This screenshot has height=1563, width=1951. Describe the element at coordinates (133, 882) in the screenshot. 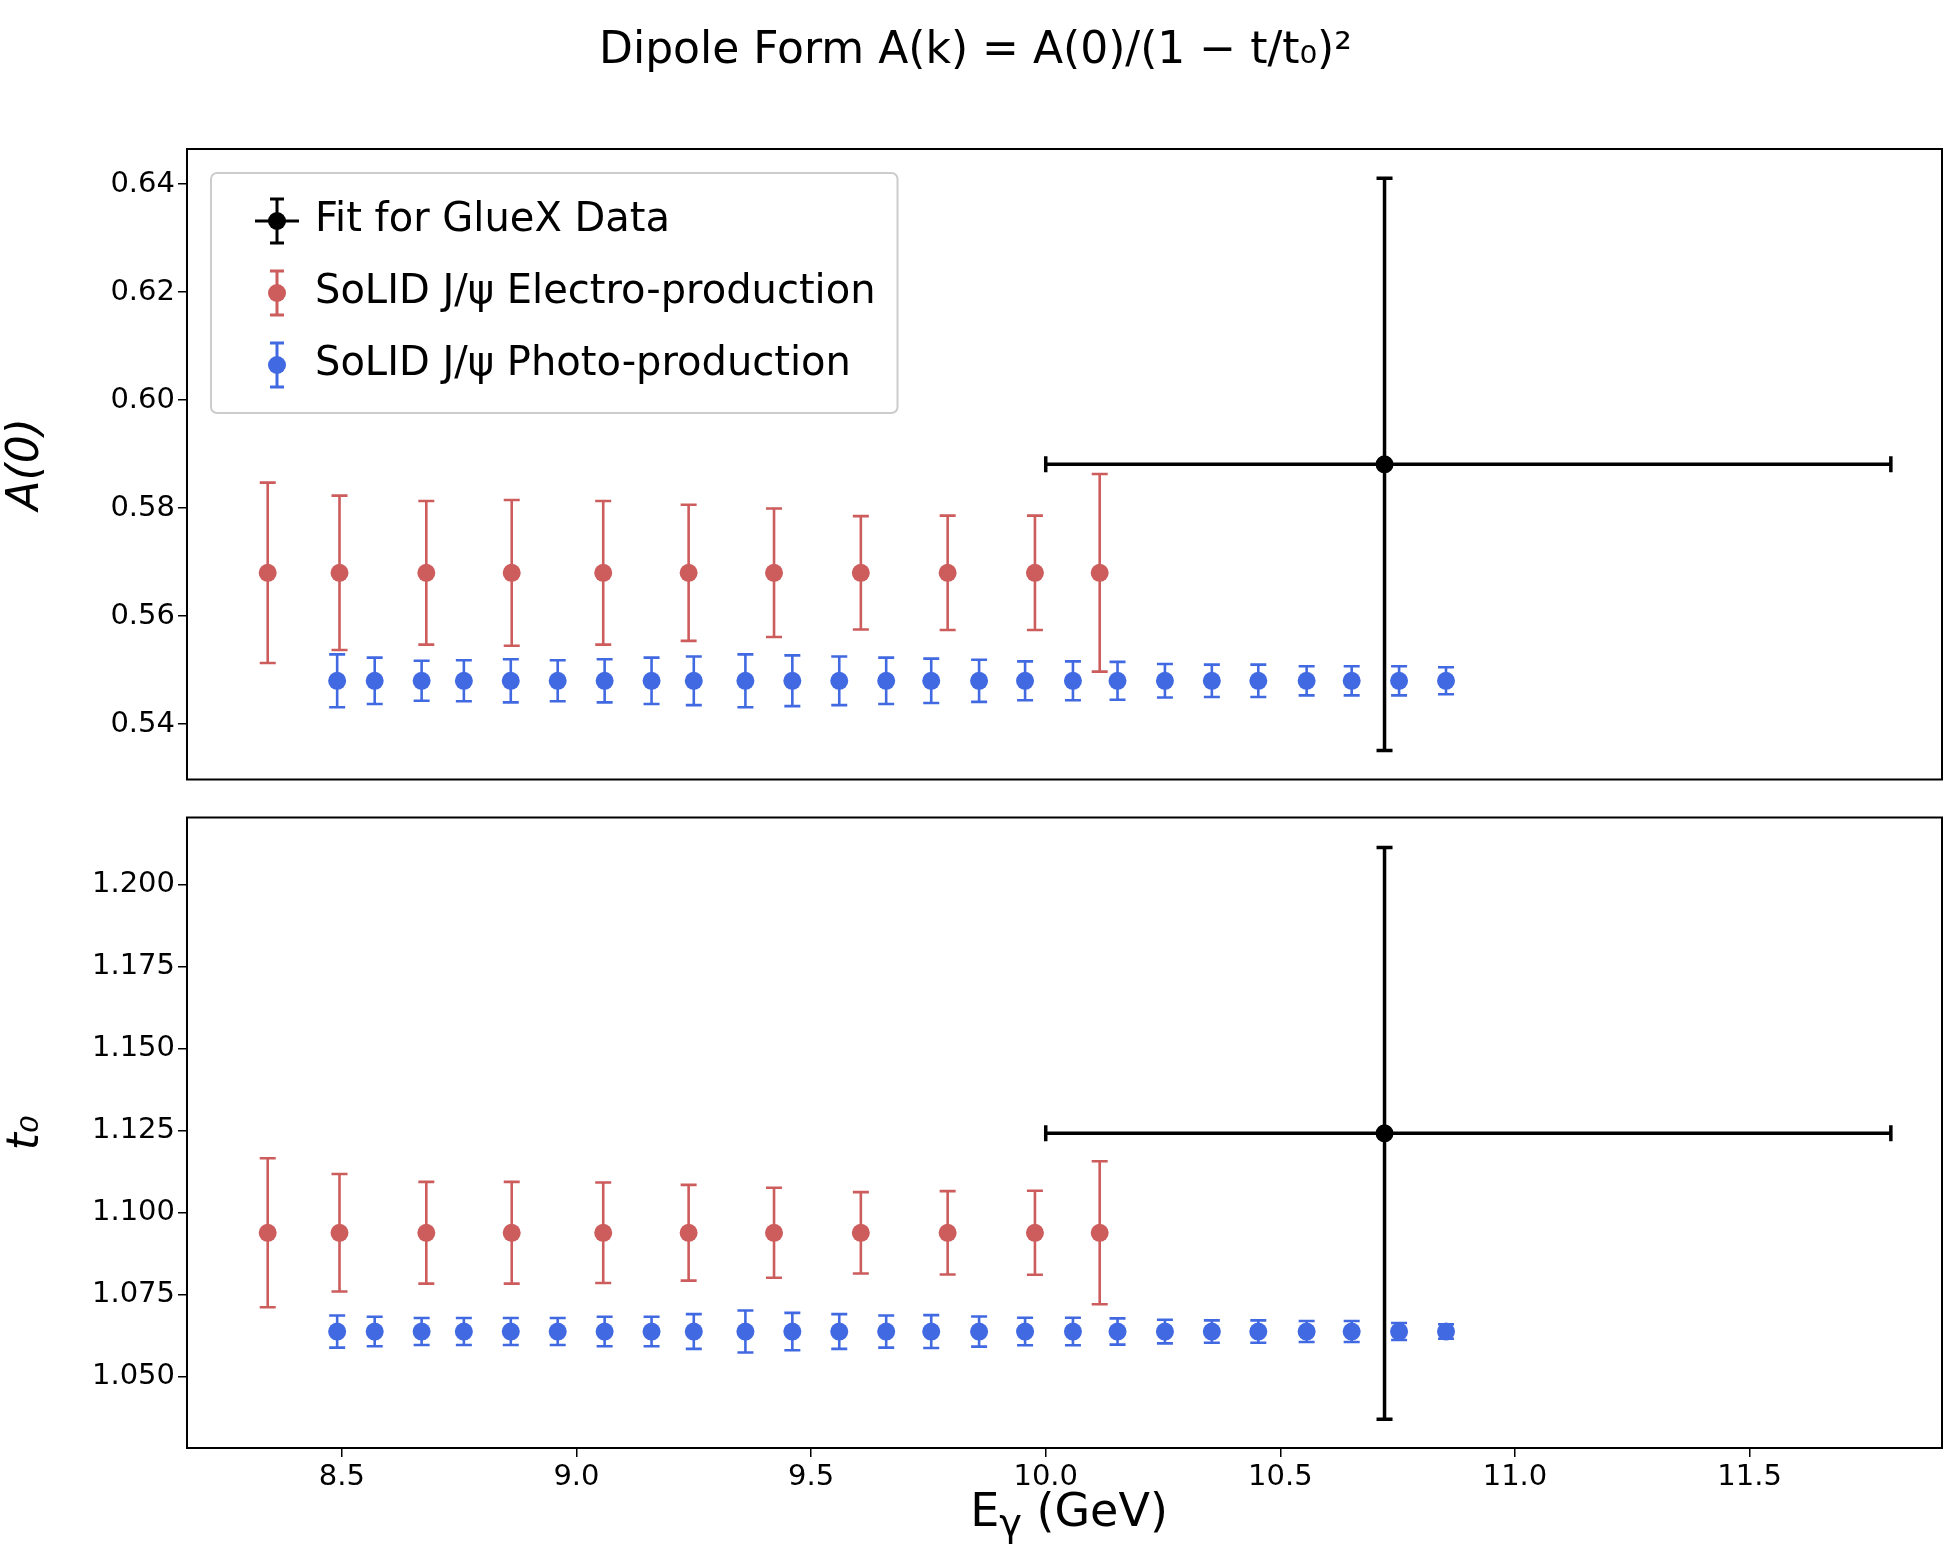

I see `y-tick-label: 1.200` at that location.